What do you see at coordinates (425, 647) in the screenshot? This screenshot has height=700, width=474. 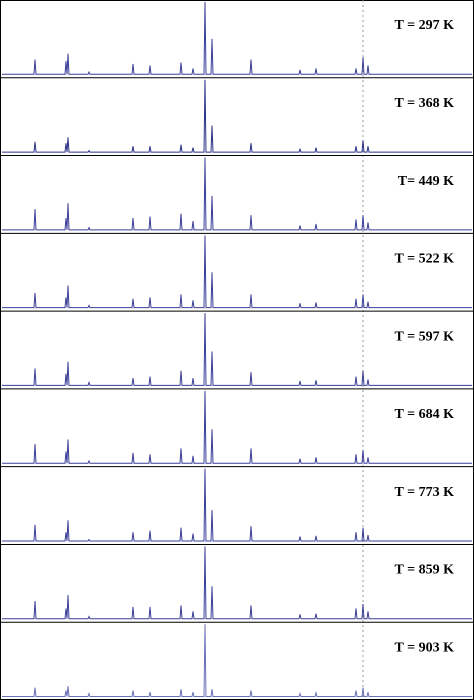 I see `temperature-label: T = 903 K` at bounding box center [425, 647].